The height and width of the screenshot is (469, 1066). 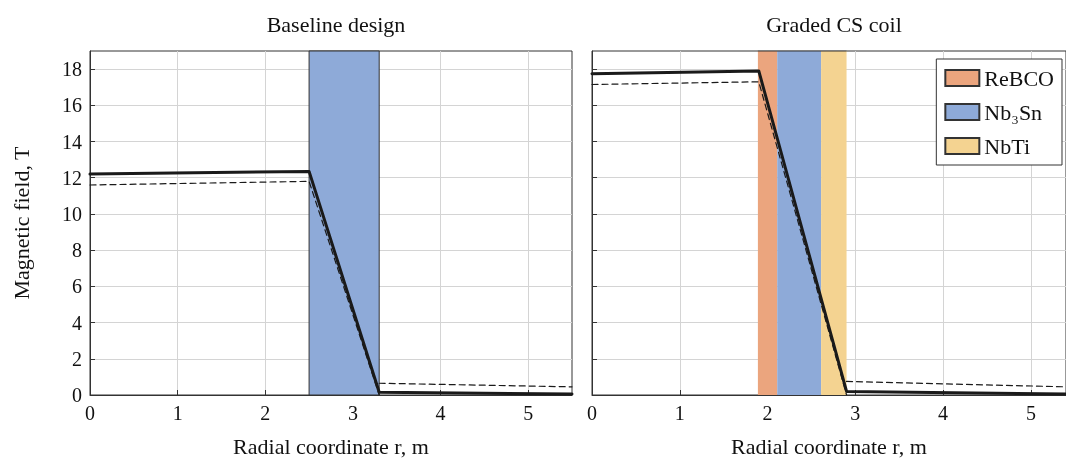 I want to click on y-tick-label: 12, so click(x=72, y=177).